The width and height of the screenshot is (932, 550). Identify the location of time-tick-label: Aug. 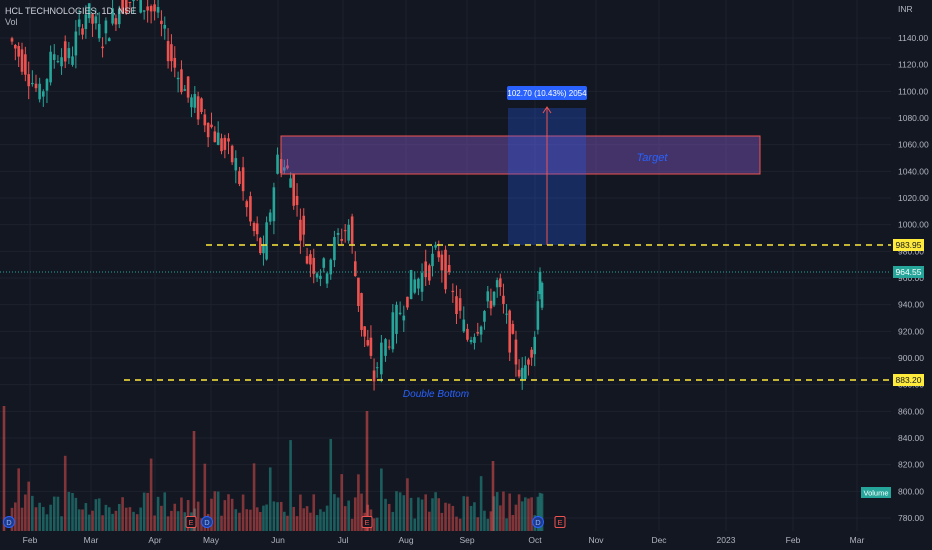
(405, 540).